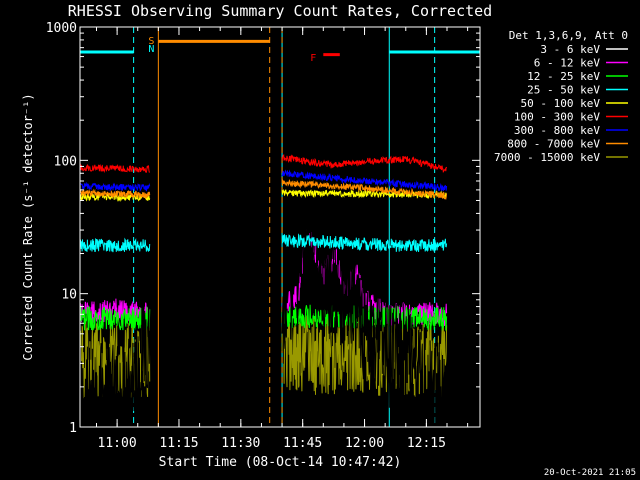 The image size is (640, 480). What do you see at coordinates (426, 443) in the screenshot?
I see `x-tick-label: 12:15` at bounding box center [426, 443].